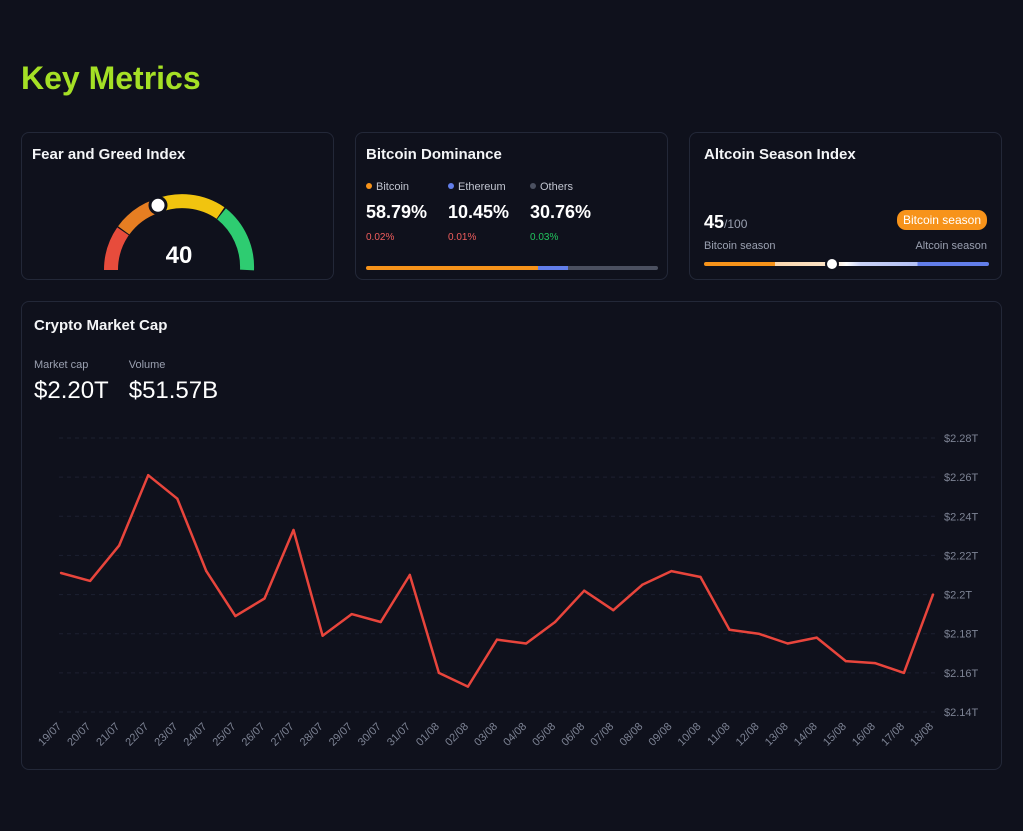  I want to click on dominance-title: Bitcoin Dominance, so click(434, 154).